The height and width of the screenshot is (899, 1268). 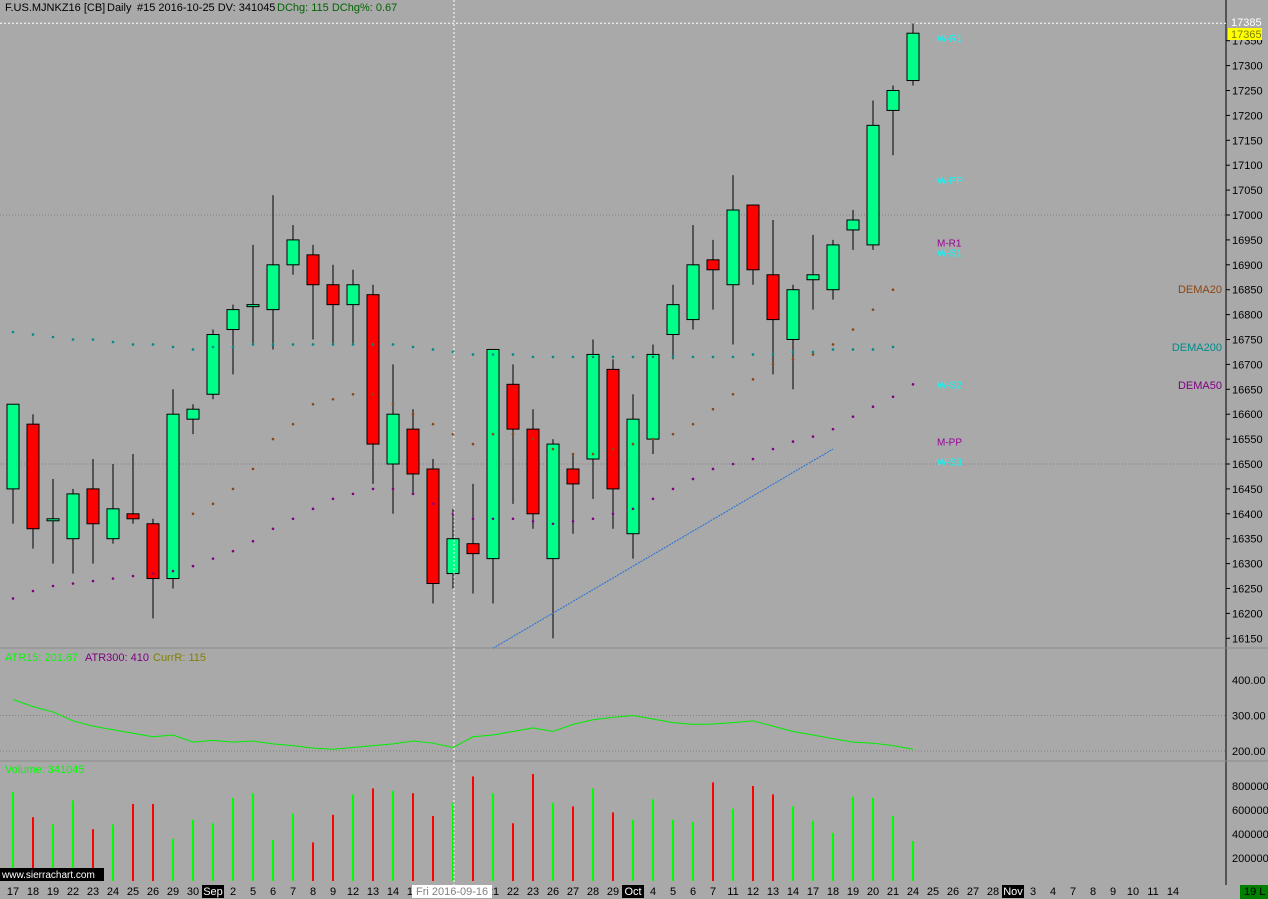 I want to click on date-tick-label: 29, so click(x=613, y=892).